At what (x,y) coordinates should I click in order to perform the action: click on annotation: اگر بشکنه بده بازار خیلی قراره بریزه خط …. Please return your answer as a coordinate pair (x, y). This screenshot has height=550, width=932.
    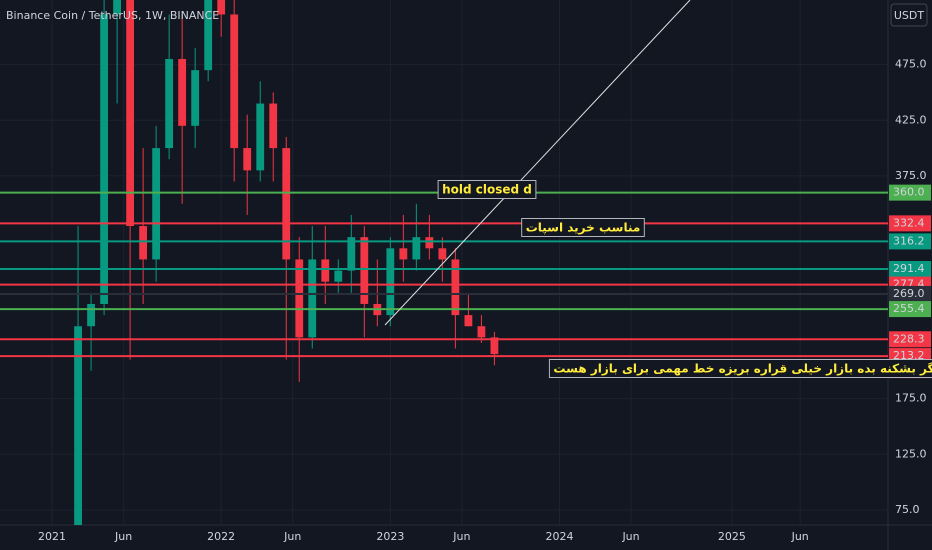
    Looking at the image, I should click on (742, 369).